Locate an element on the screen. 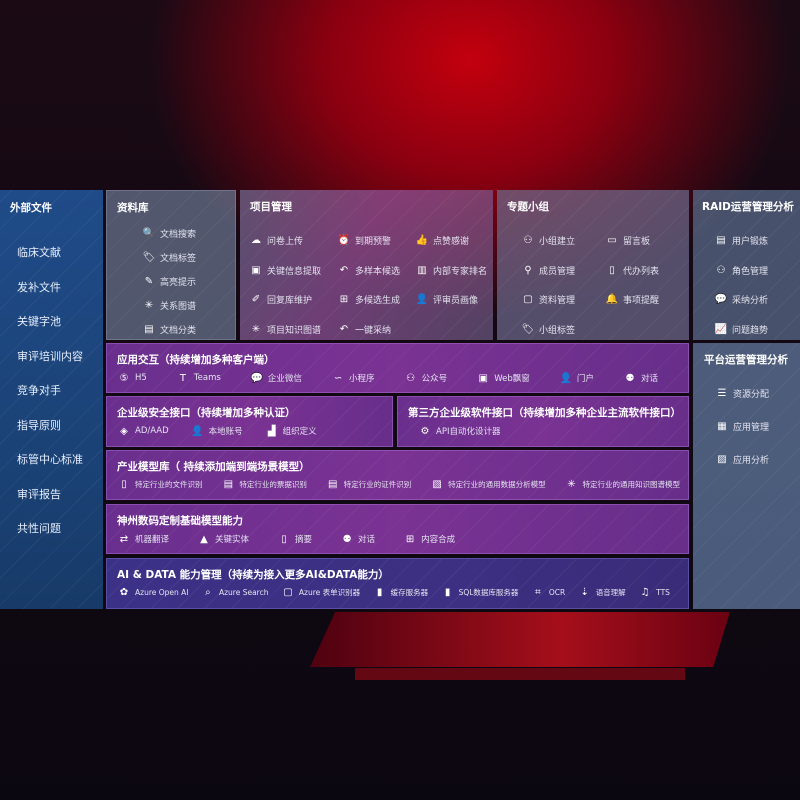 This screenshot has height=800, width=800. feature-item: ∽ 小程序 is located at coordinates (353, 378).